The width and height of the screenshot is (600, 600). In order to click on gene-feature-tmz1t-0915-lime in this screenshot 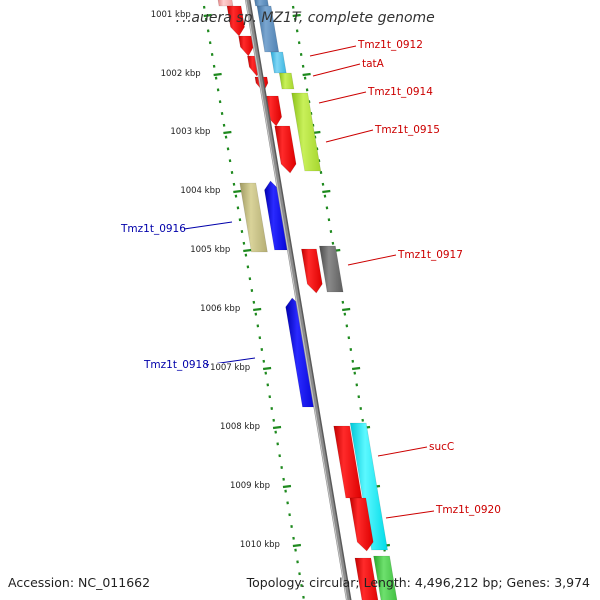, I will do `click(306, 132)`.